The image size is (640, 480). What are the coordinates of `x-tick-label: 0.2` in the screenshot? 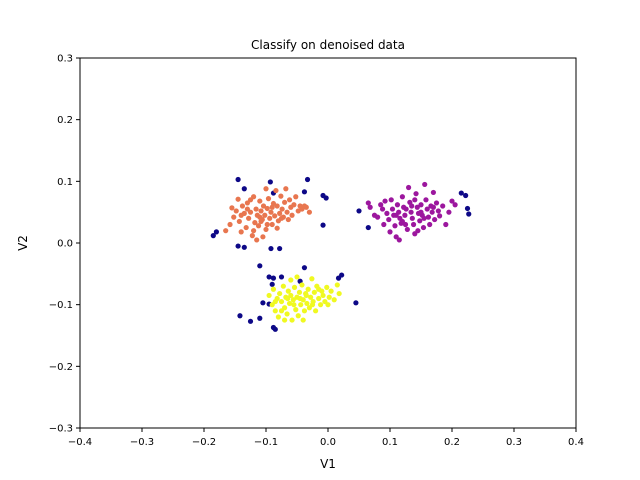 It's located at (452, 442).